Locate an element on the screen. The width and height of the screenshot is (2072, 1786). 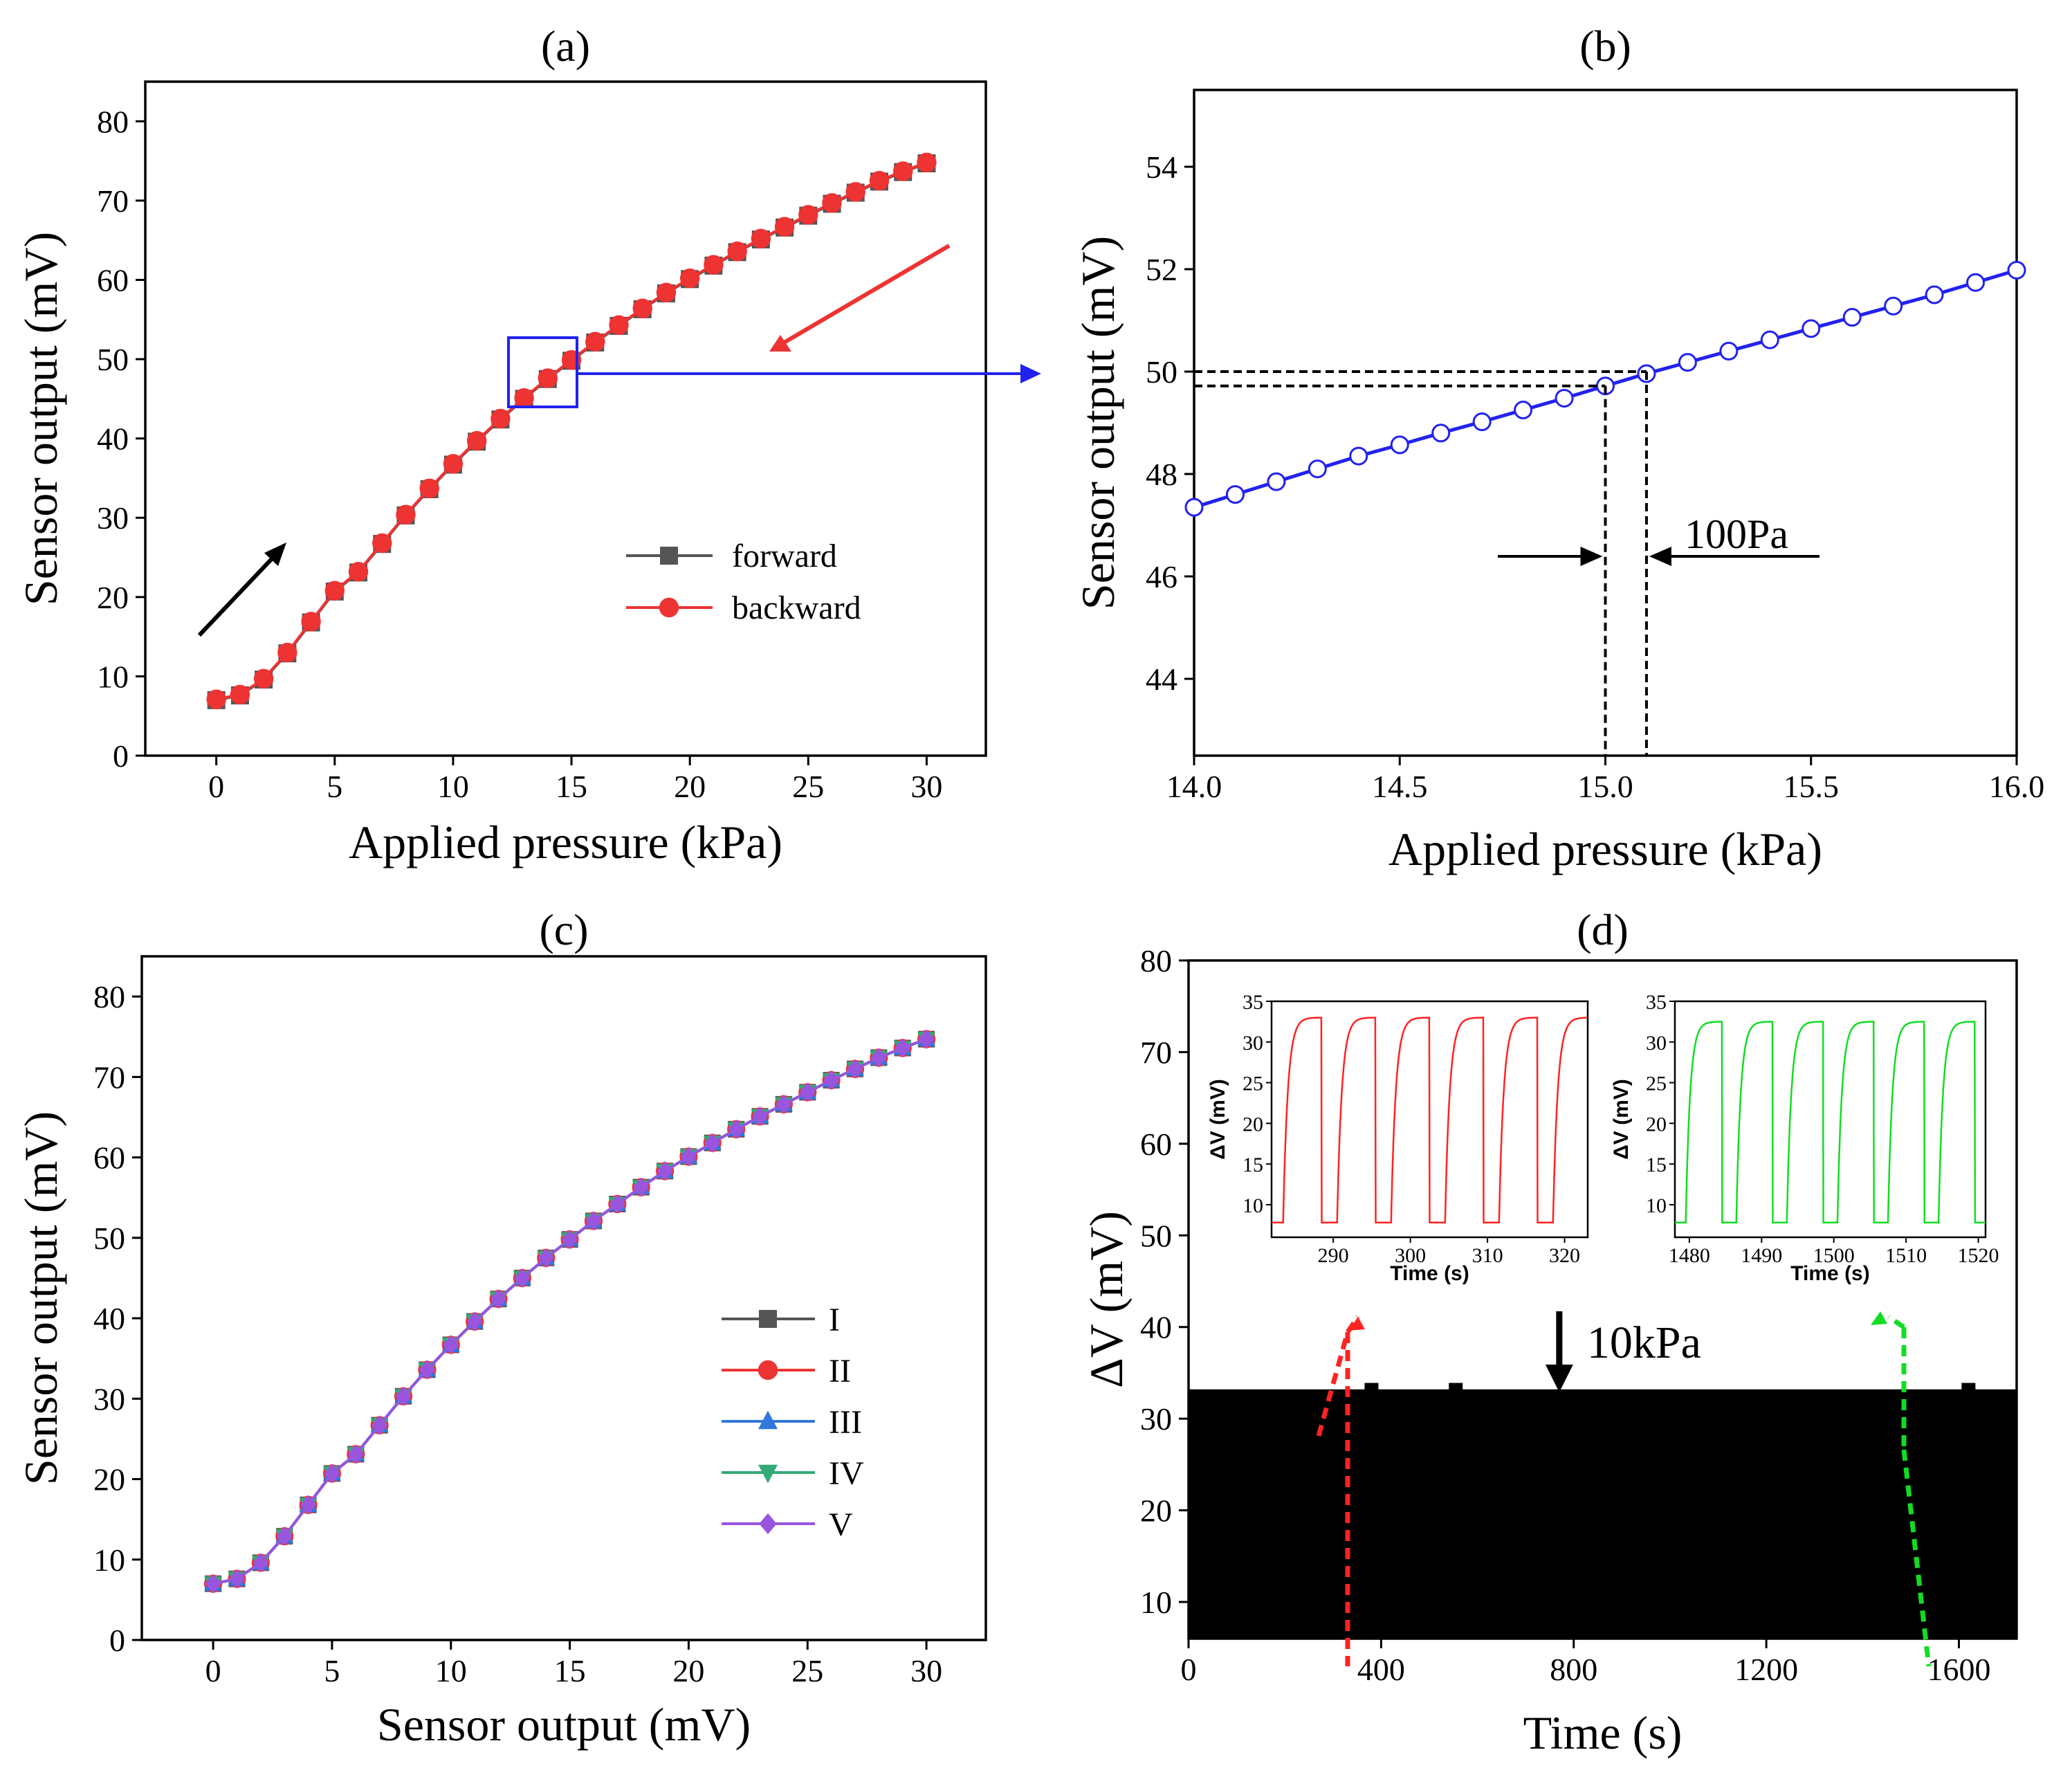
zoom-indicator is located at coordinates (774, 372).